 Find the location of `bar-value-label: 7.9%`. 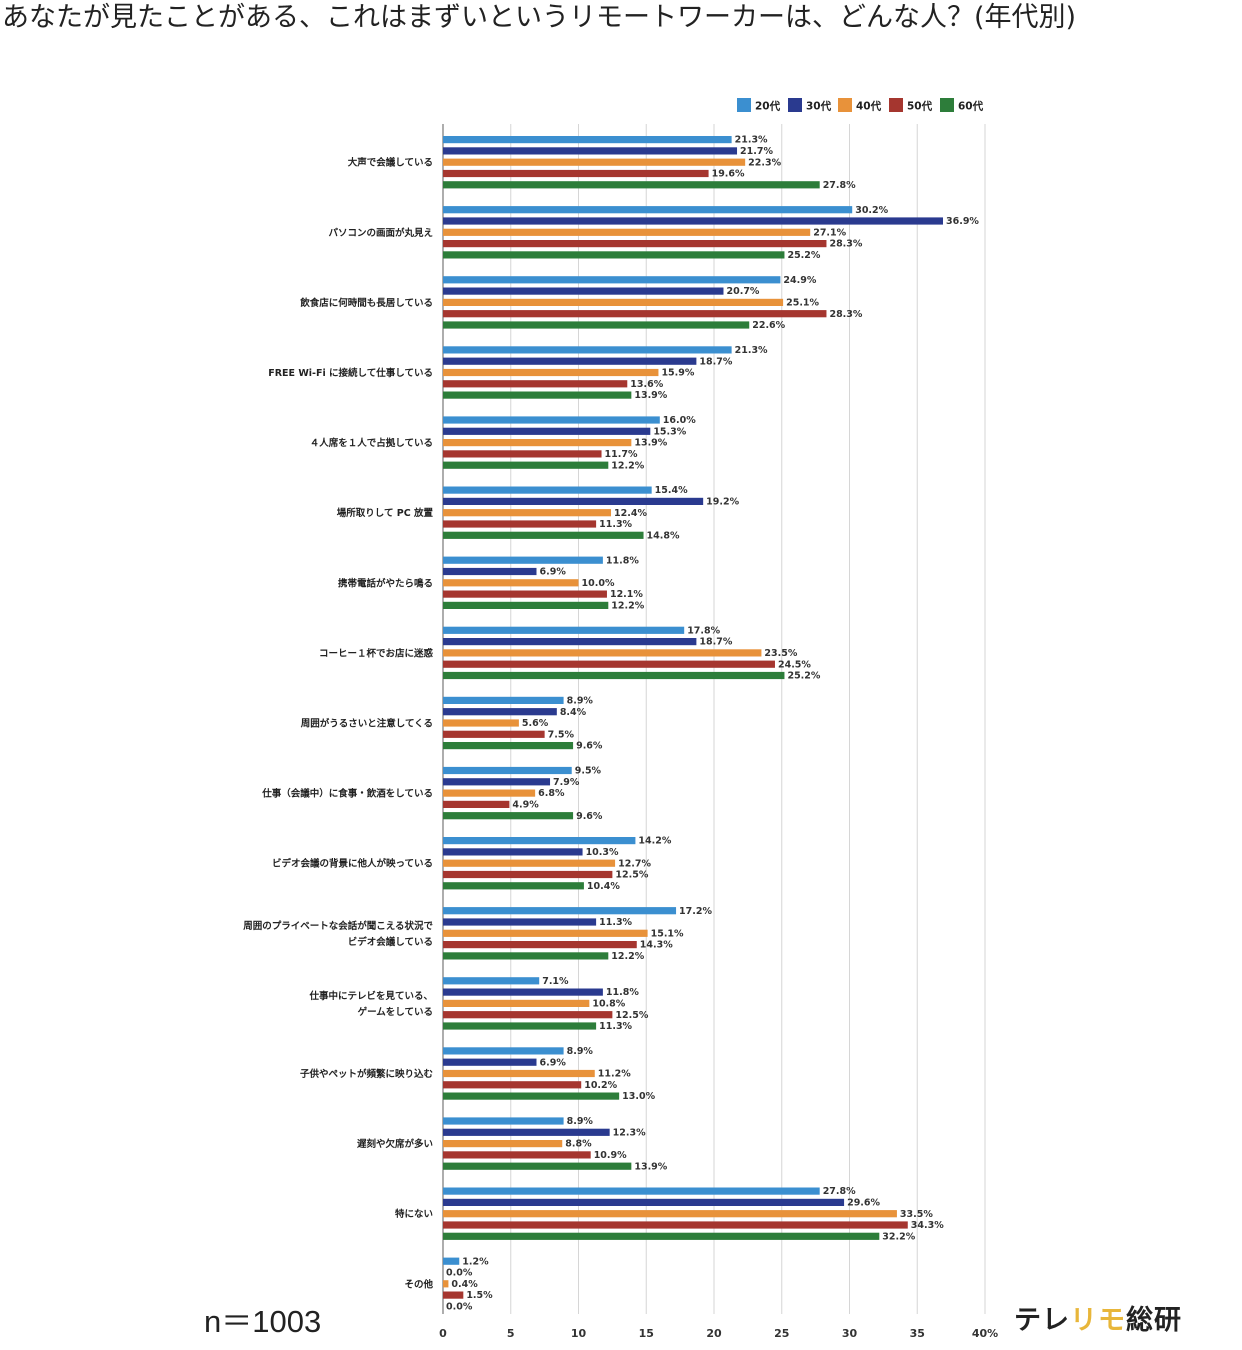

bar-value-label: 7.9% is located at coordinates (566, 782).